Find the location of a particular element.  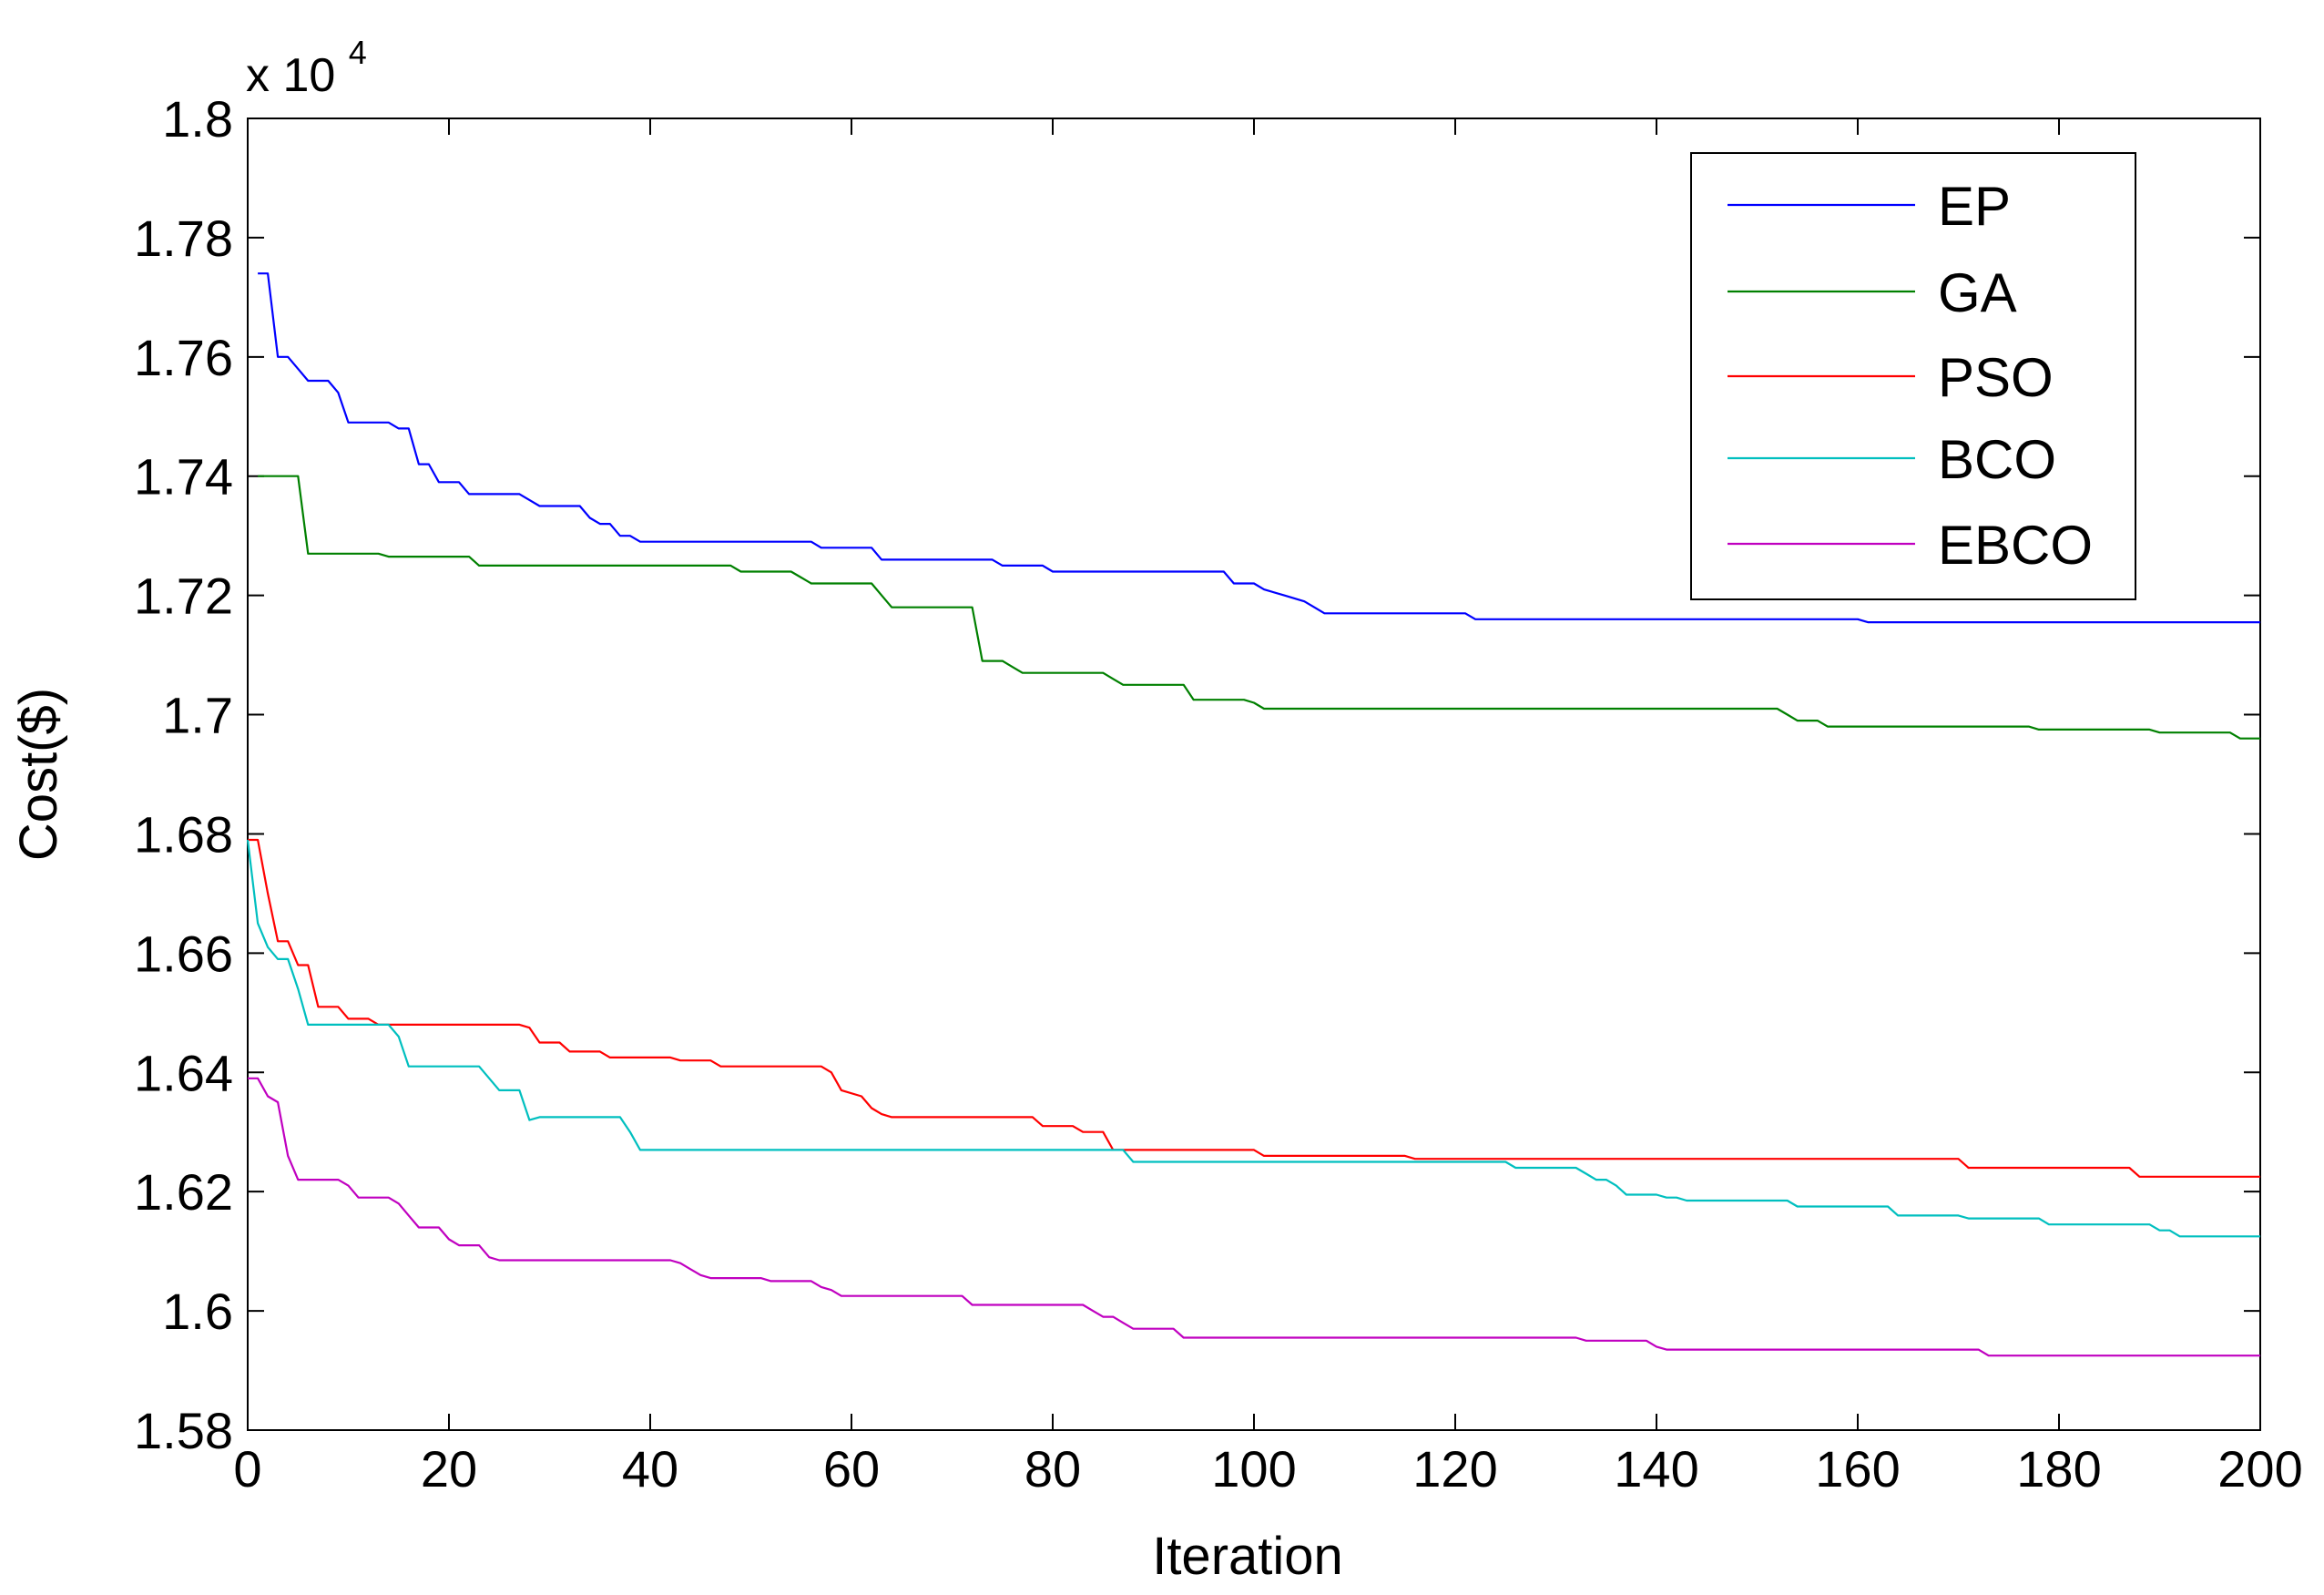

y-scale-multiplier: x 10 4 is located at coordinates (306, 68).